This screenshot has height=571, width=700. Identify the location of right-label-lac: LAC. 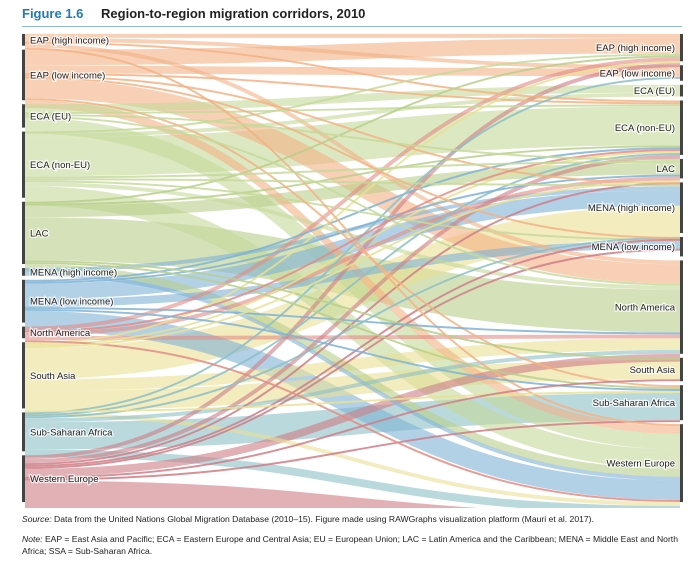
(666, 169).